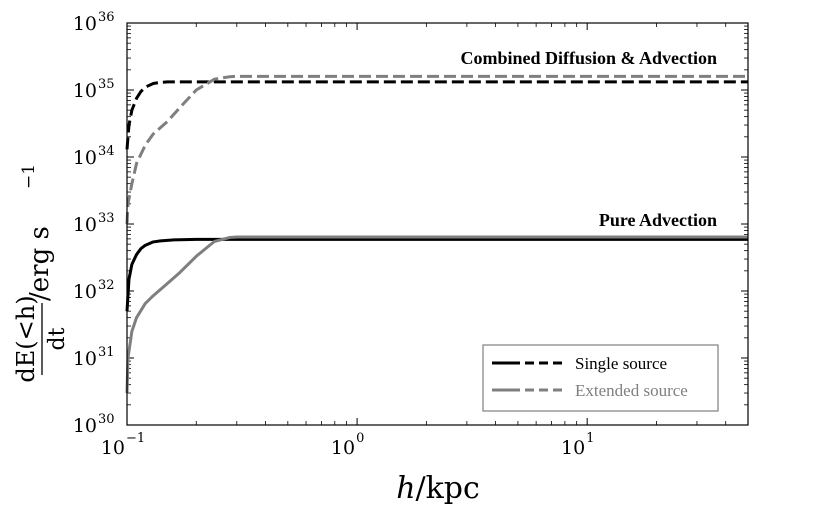  Describe the element at coordinates (26, 338) in the screenshot. I see `y-axis-label-numerator: dE(<h)` at that location.